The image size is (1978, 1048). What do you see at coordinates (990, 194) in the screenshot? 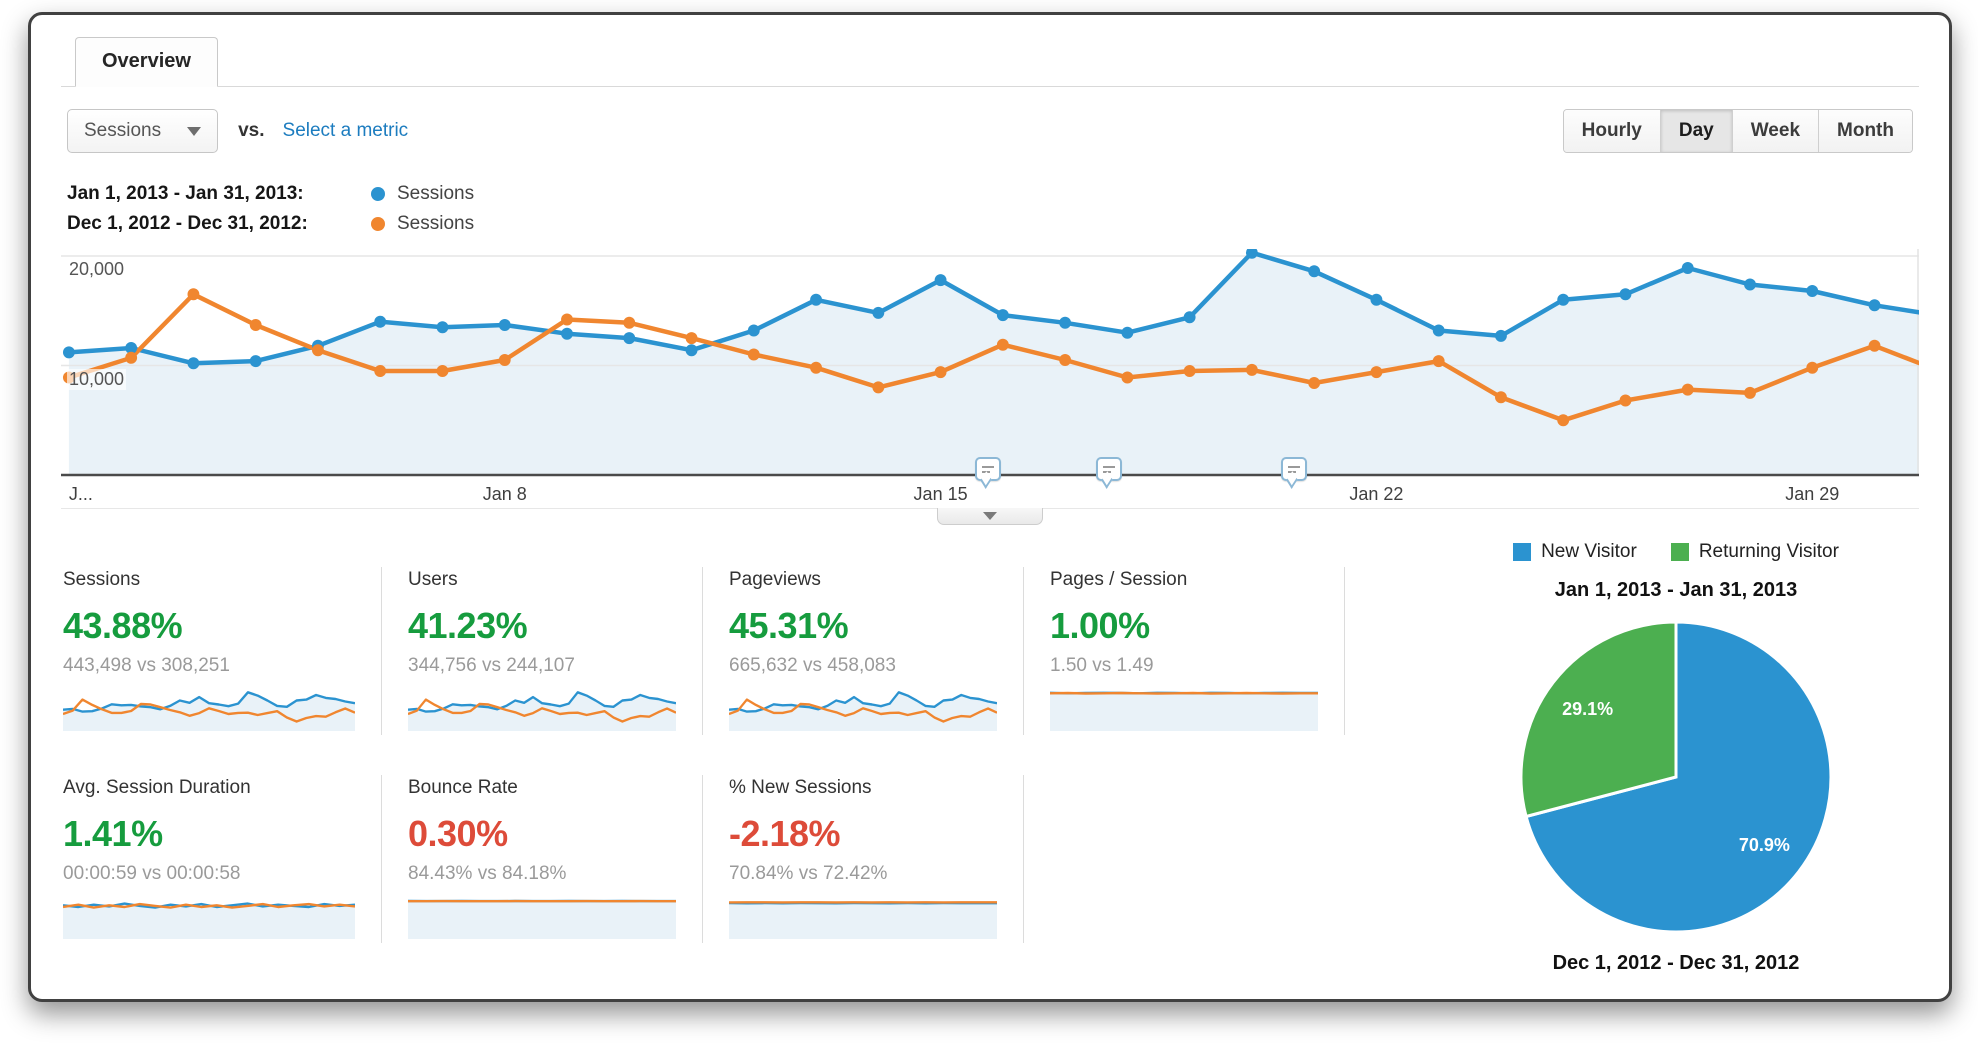
I see `legend-row-current: Jan 1, 2013 - Jan 31, 2013: Sessions` at bounding box center [990, 194].